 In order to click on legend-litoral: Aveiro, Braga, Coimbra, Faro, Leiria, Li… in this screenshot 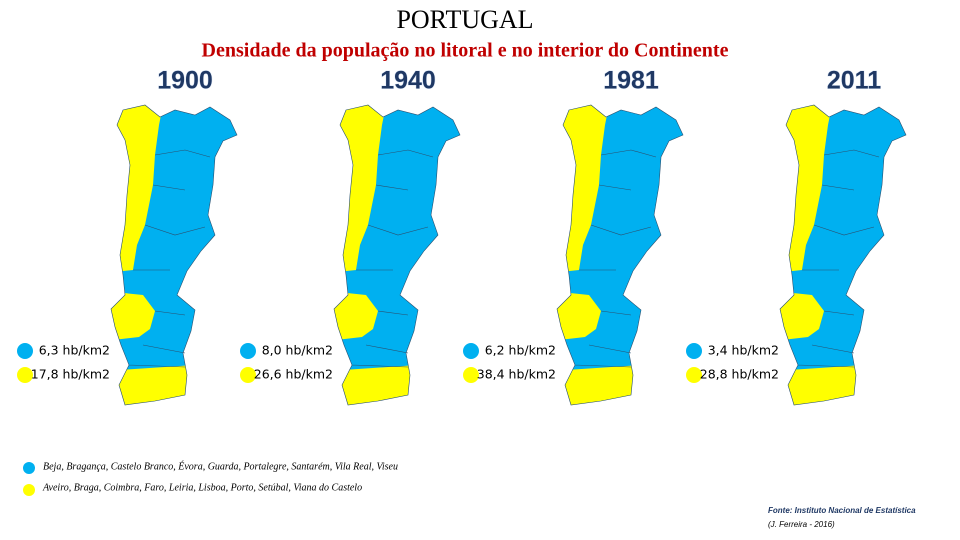, I will do `click(202, 487)`.